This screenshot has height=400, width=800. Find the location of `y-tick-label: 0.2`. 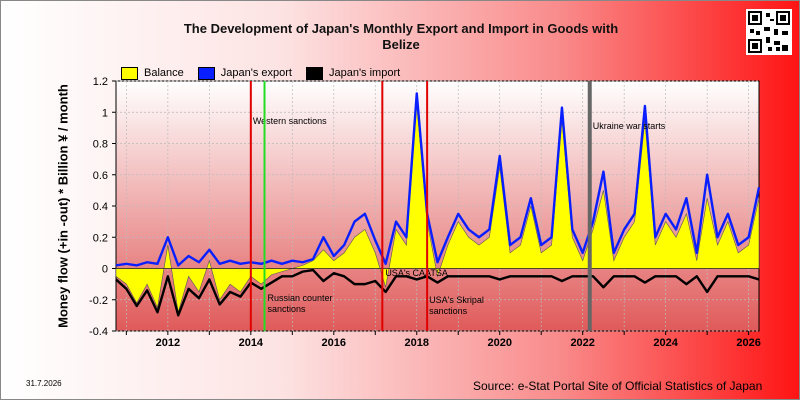

y-tick-label: 0.2 is located at coordinates (100, 238).